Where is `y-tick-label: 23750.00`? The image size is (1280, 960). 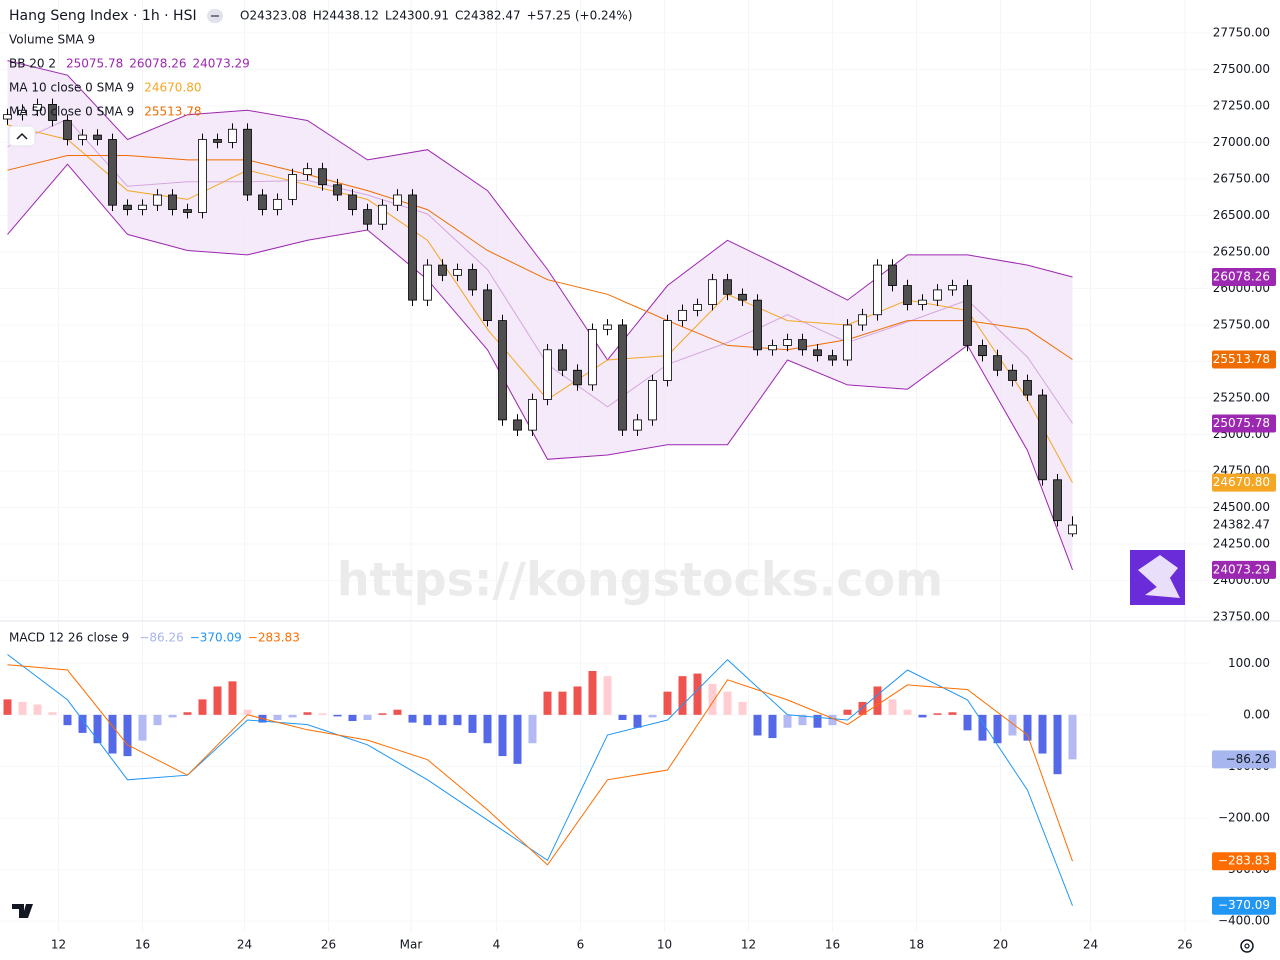 y-tick-label: 23750.00 is located at coordinates (1241, 617).